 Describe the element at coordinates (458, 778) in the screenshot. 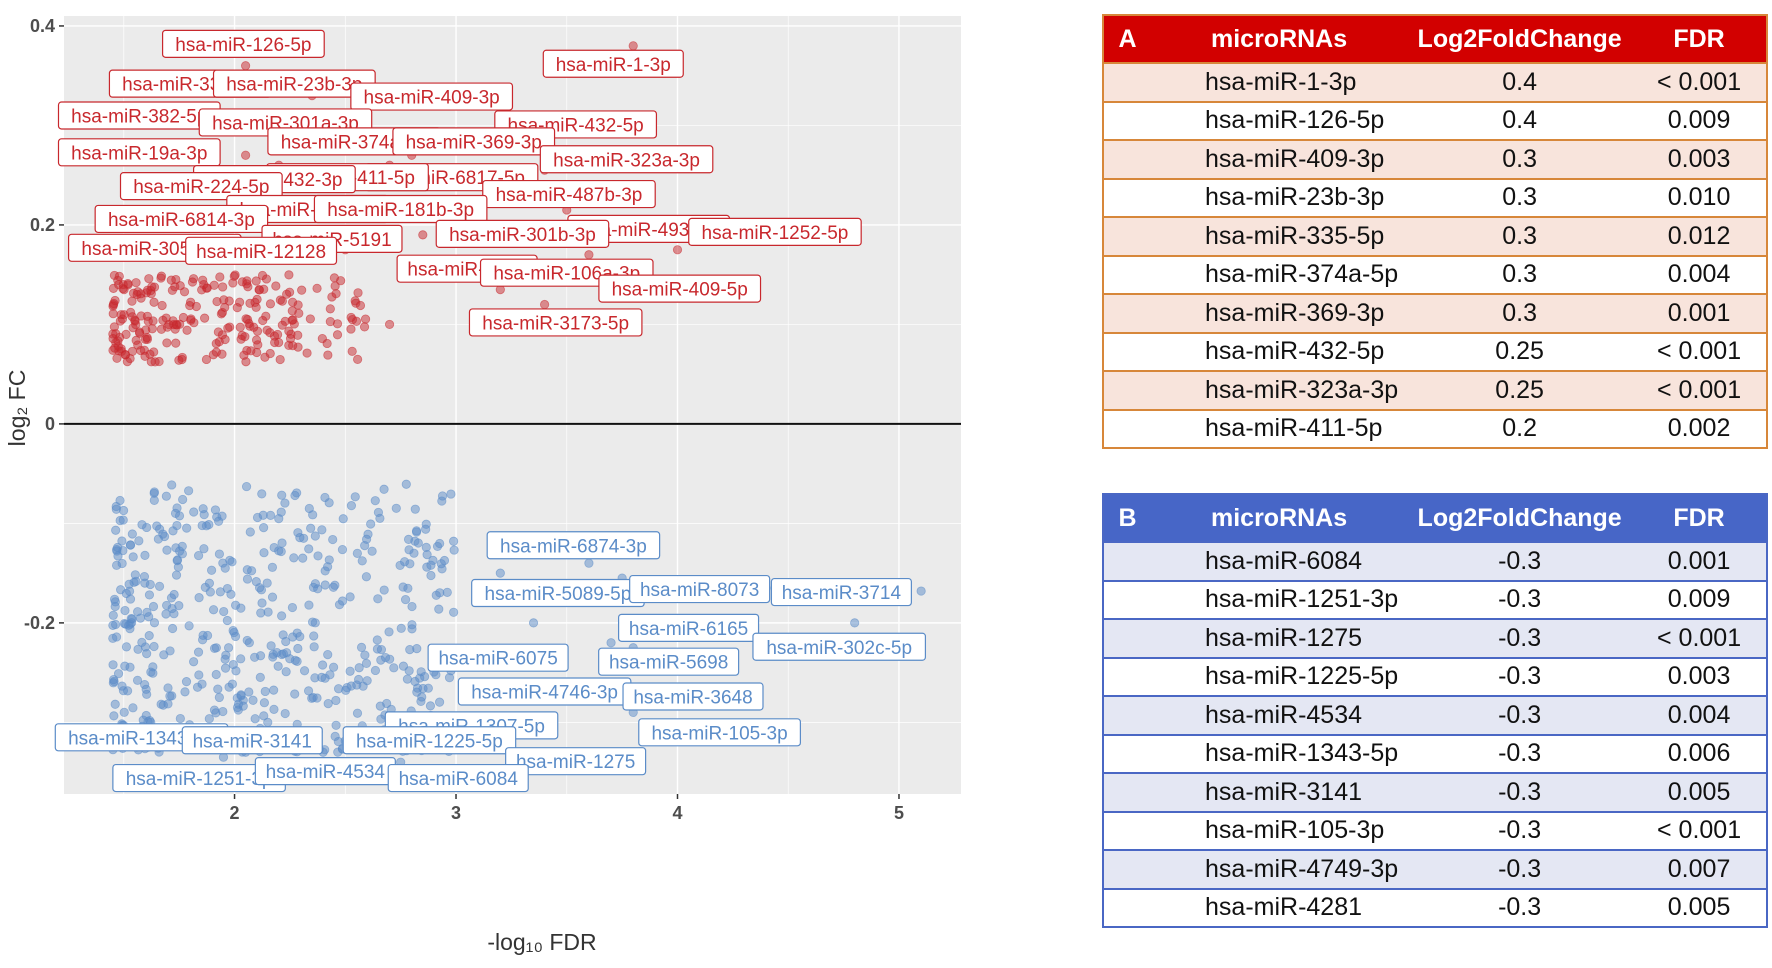

I see `down-label: hsa-miR-6084` at that location.